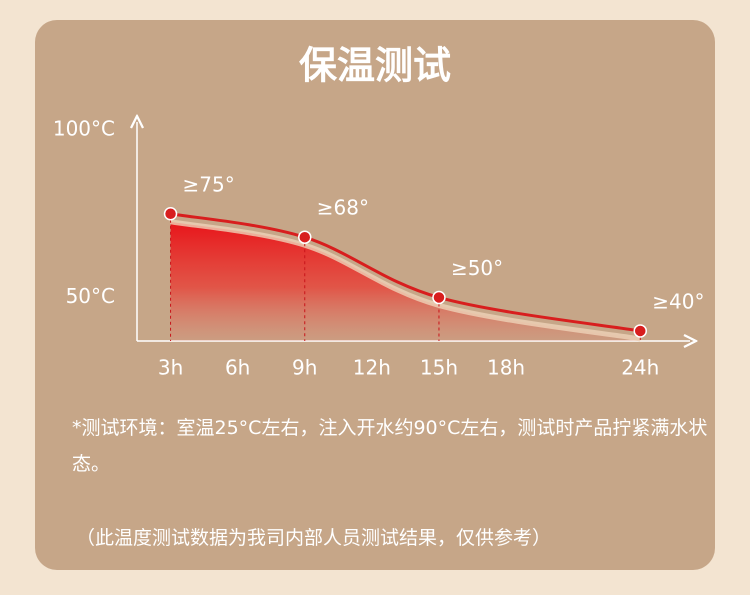 The image size is (750, 595). I want to click on x-tick-label: 15h, so click(439, 368).